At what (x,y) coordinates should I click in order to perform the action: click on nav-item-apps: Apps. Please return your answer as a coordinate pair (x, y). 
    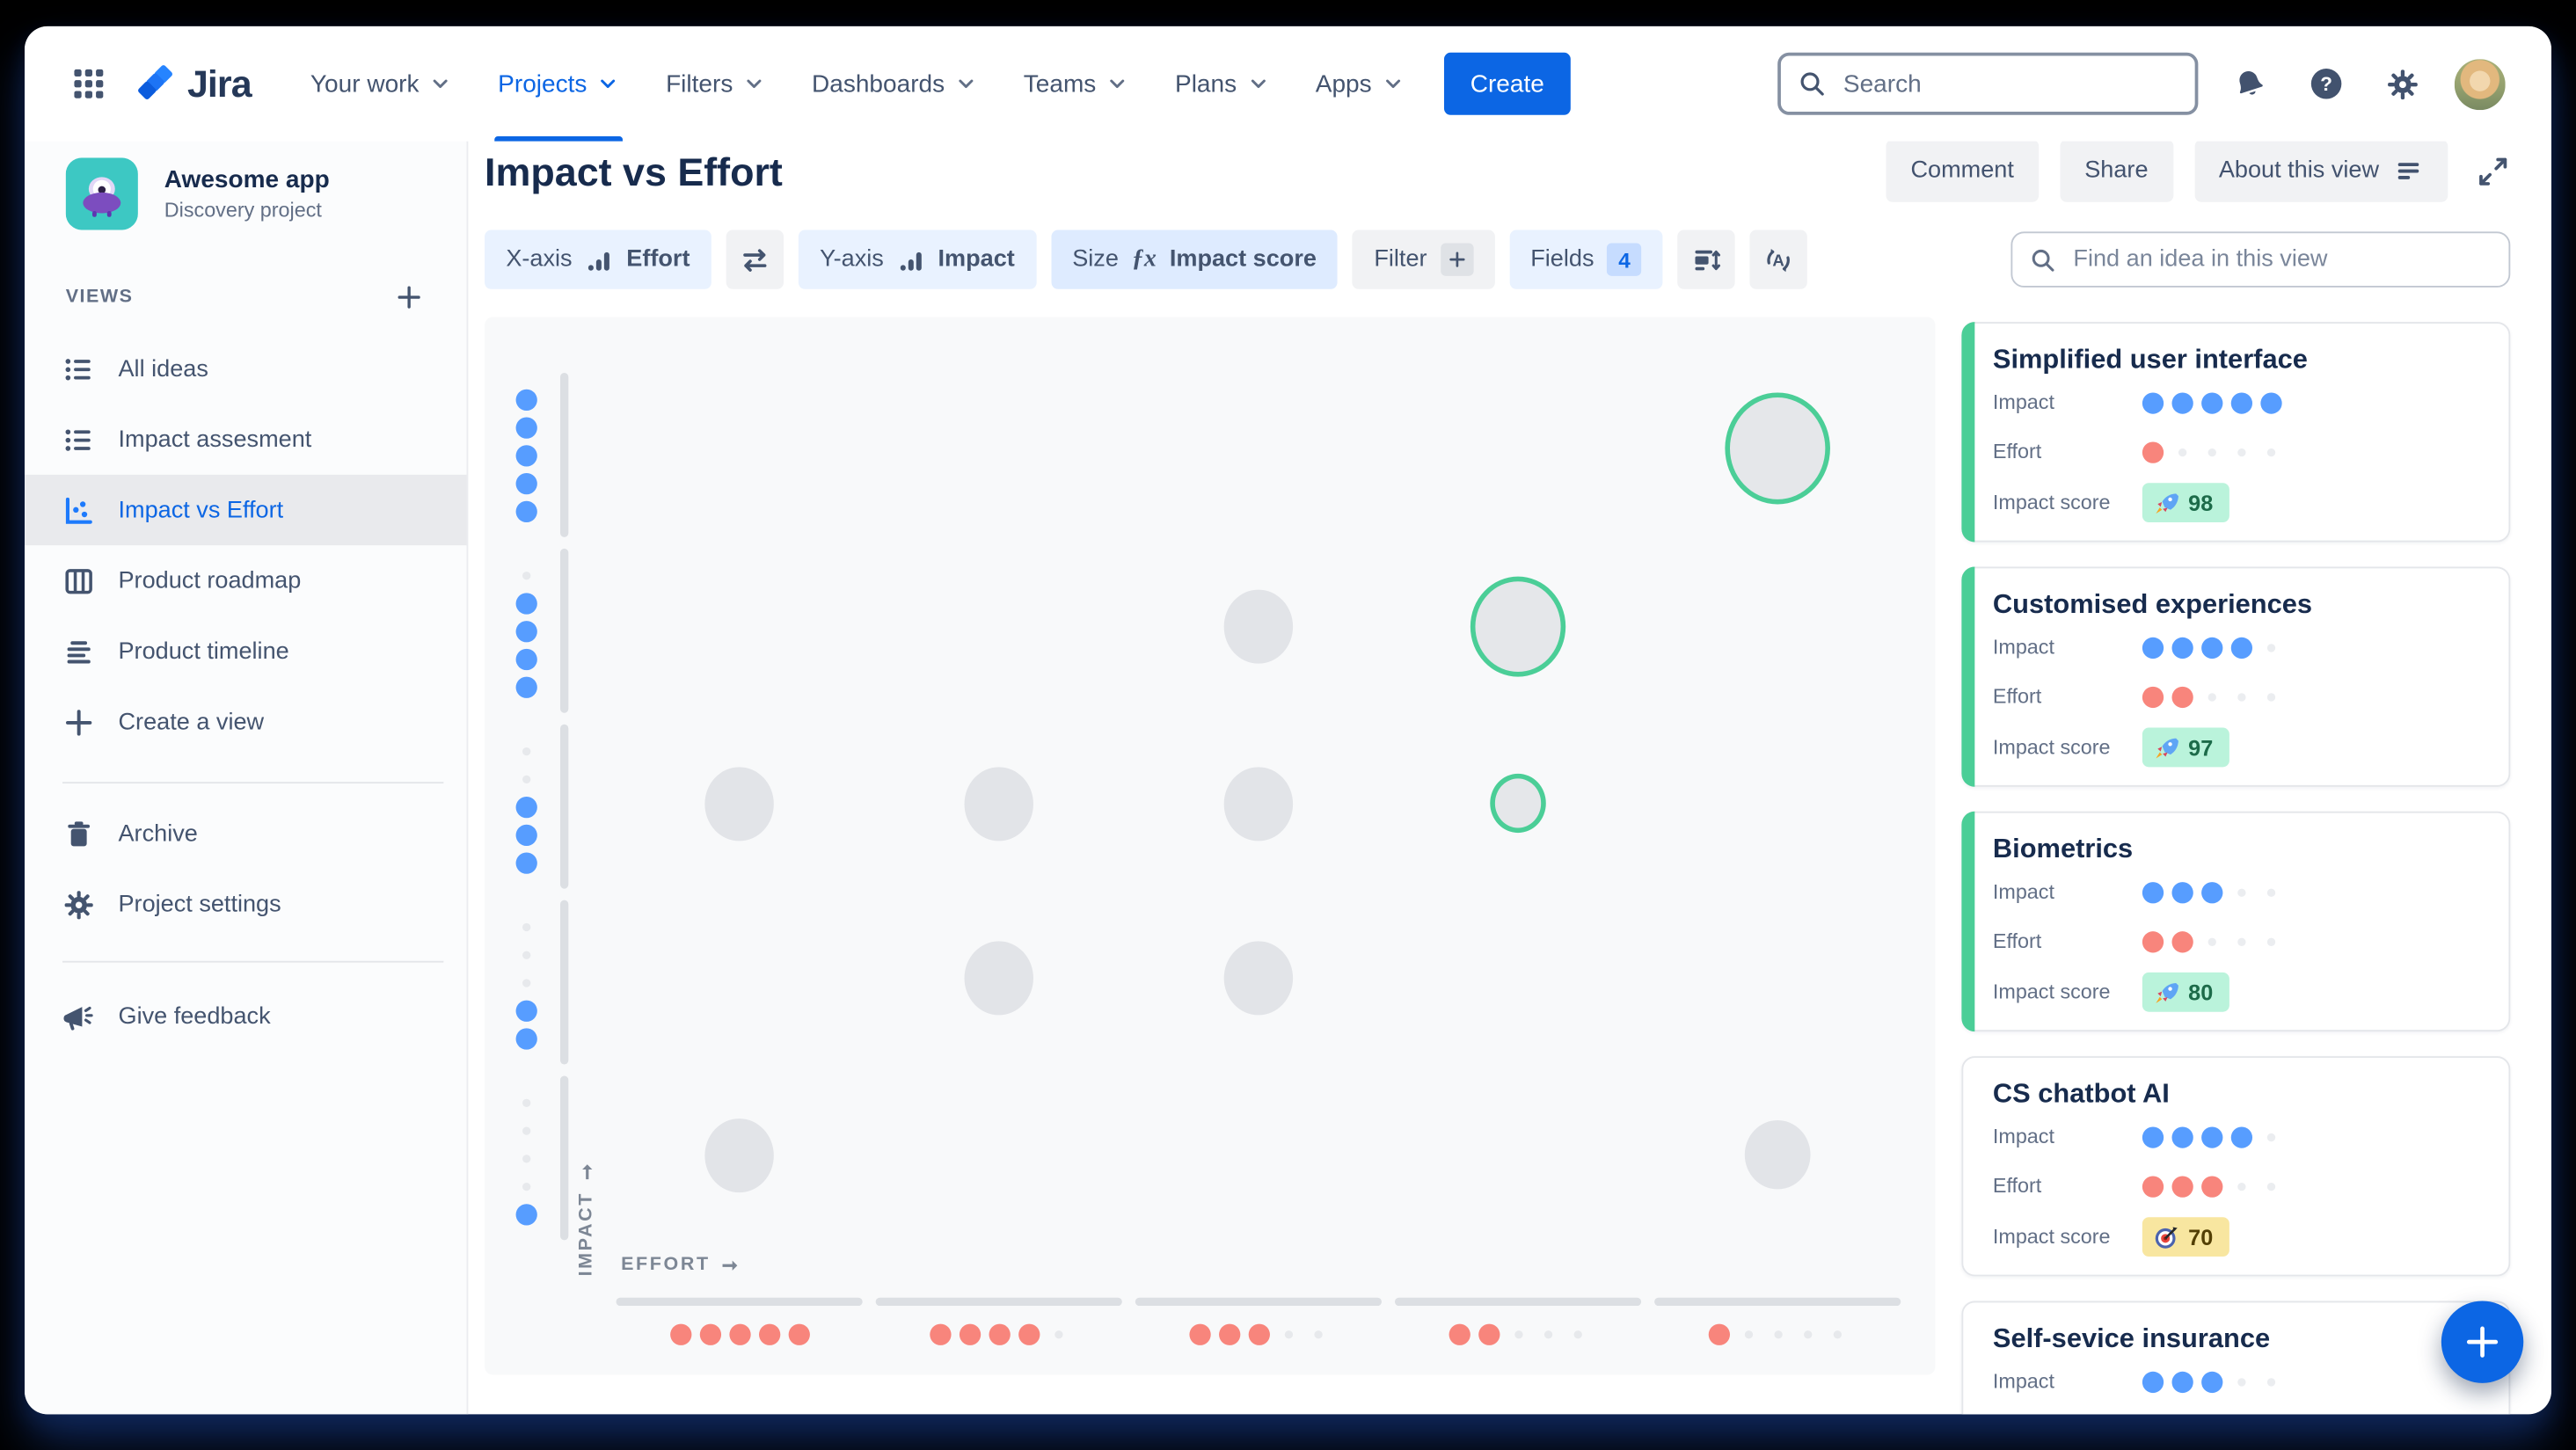
    Looking at the image, I should click on (1360, 84).